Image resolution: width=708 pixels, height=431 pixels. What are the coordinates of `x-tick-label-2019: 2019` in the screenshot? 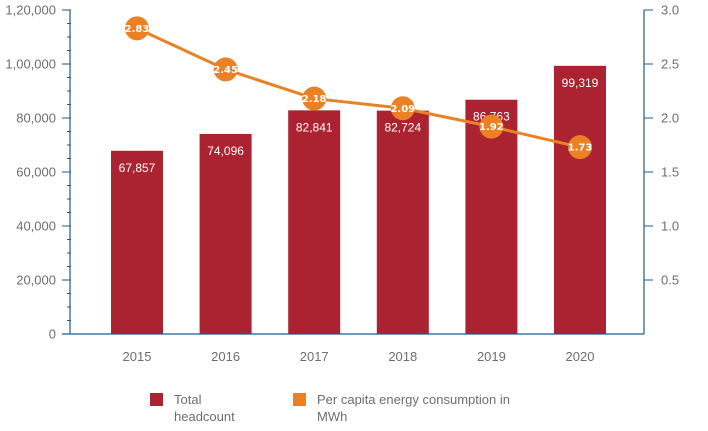 It's located at (491, 356).